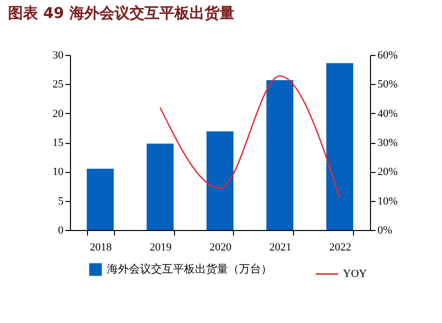 The image size is (442, 323). I want to click on legend-label: 海外会议交互平板出货量（万台）, so click(189, 269).